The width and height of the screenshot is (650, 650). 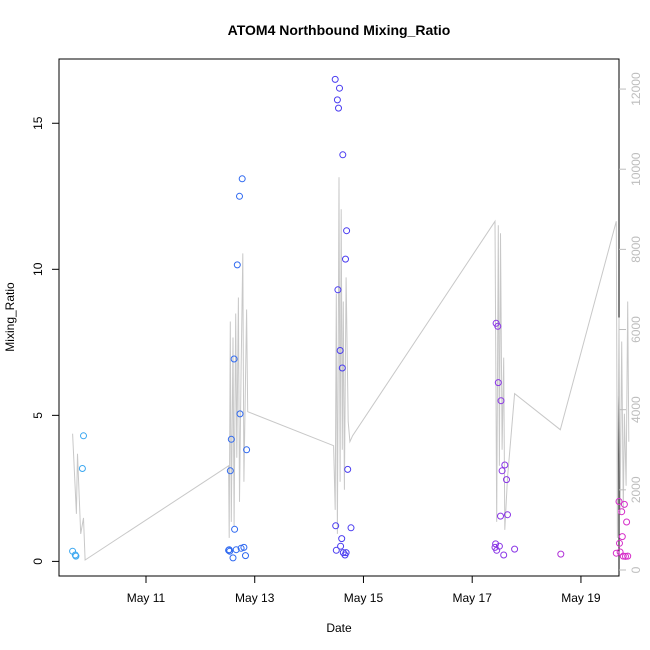 What do you see at coordinates (636, 409) in the screenshot?
I see `y2-tick-label: 4000` at bounding box center [636, 409].